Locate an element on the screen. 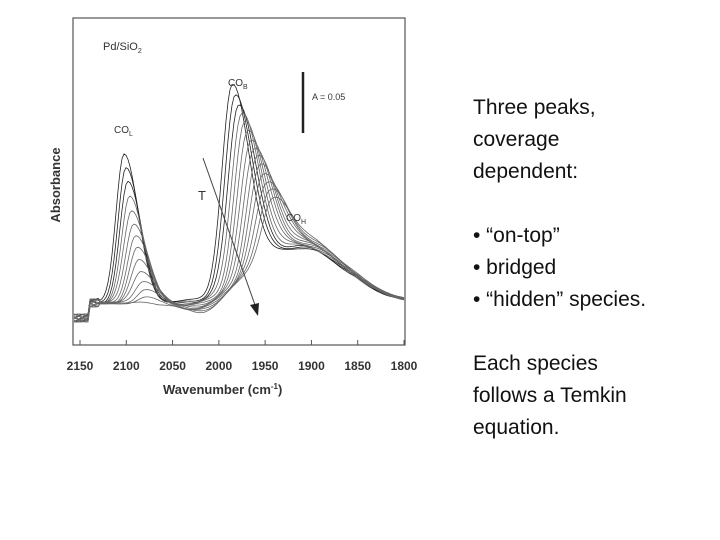  y-axis-label: Absorbance is located at coordinates (55, 184).